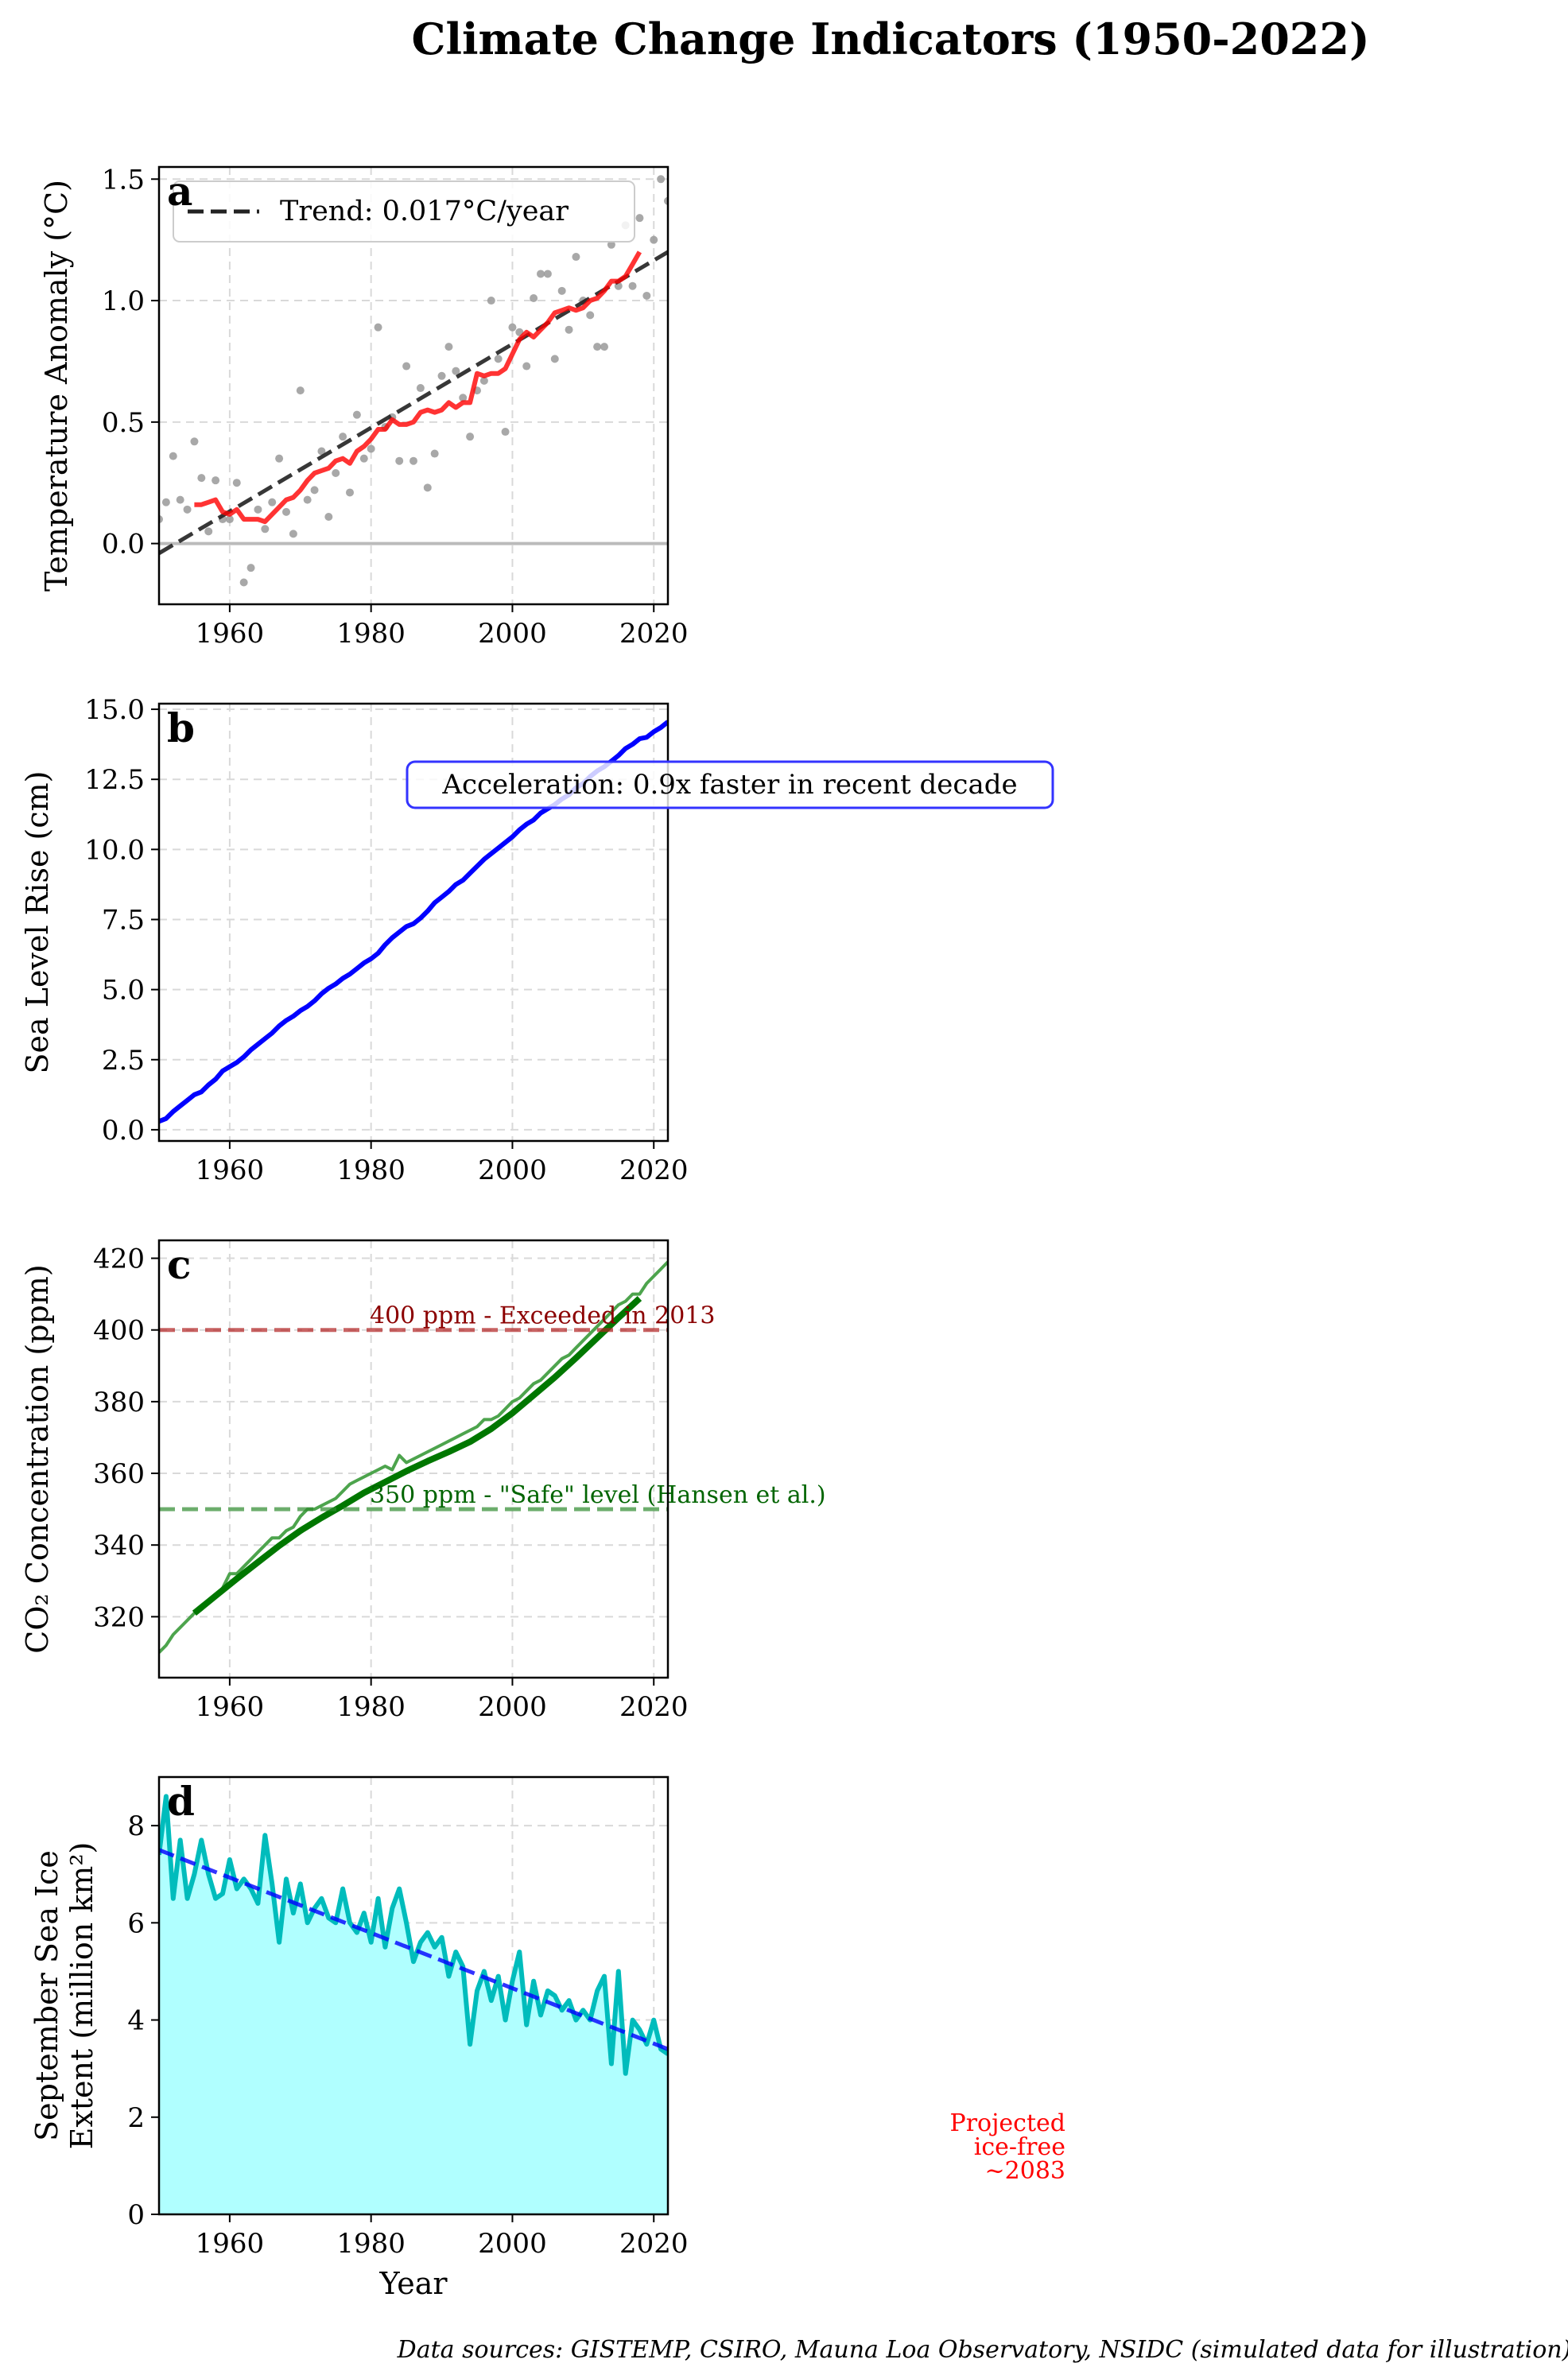 The image size is (1568, 2367). Describe the element at coordinates (136, 2118) in the screenshot. I see `y-tick-label: 2` at that location.